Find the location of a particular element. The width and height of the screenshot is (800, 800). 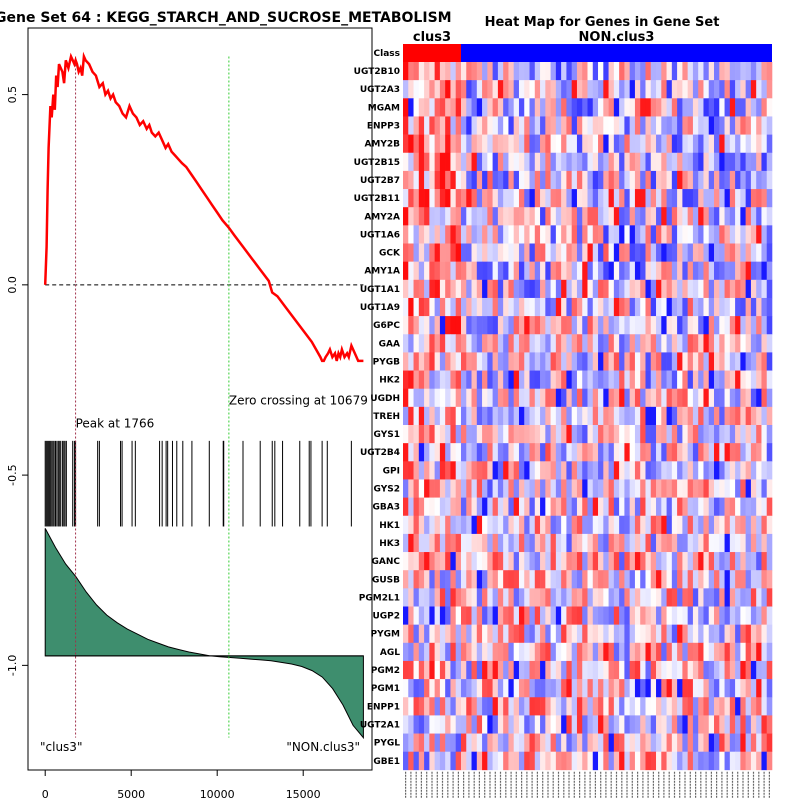

gene-label: AMY1A is located at coordinates (382, 272).